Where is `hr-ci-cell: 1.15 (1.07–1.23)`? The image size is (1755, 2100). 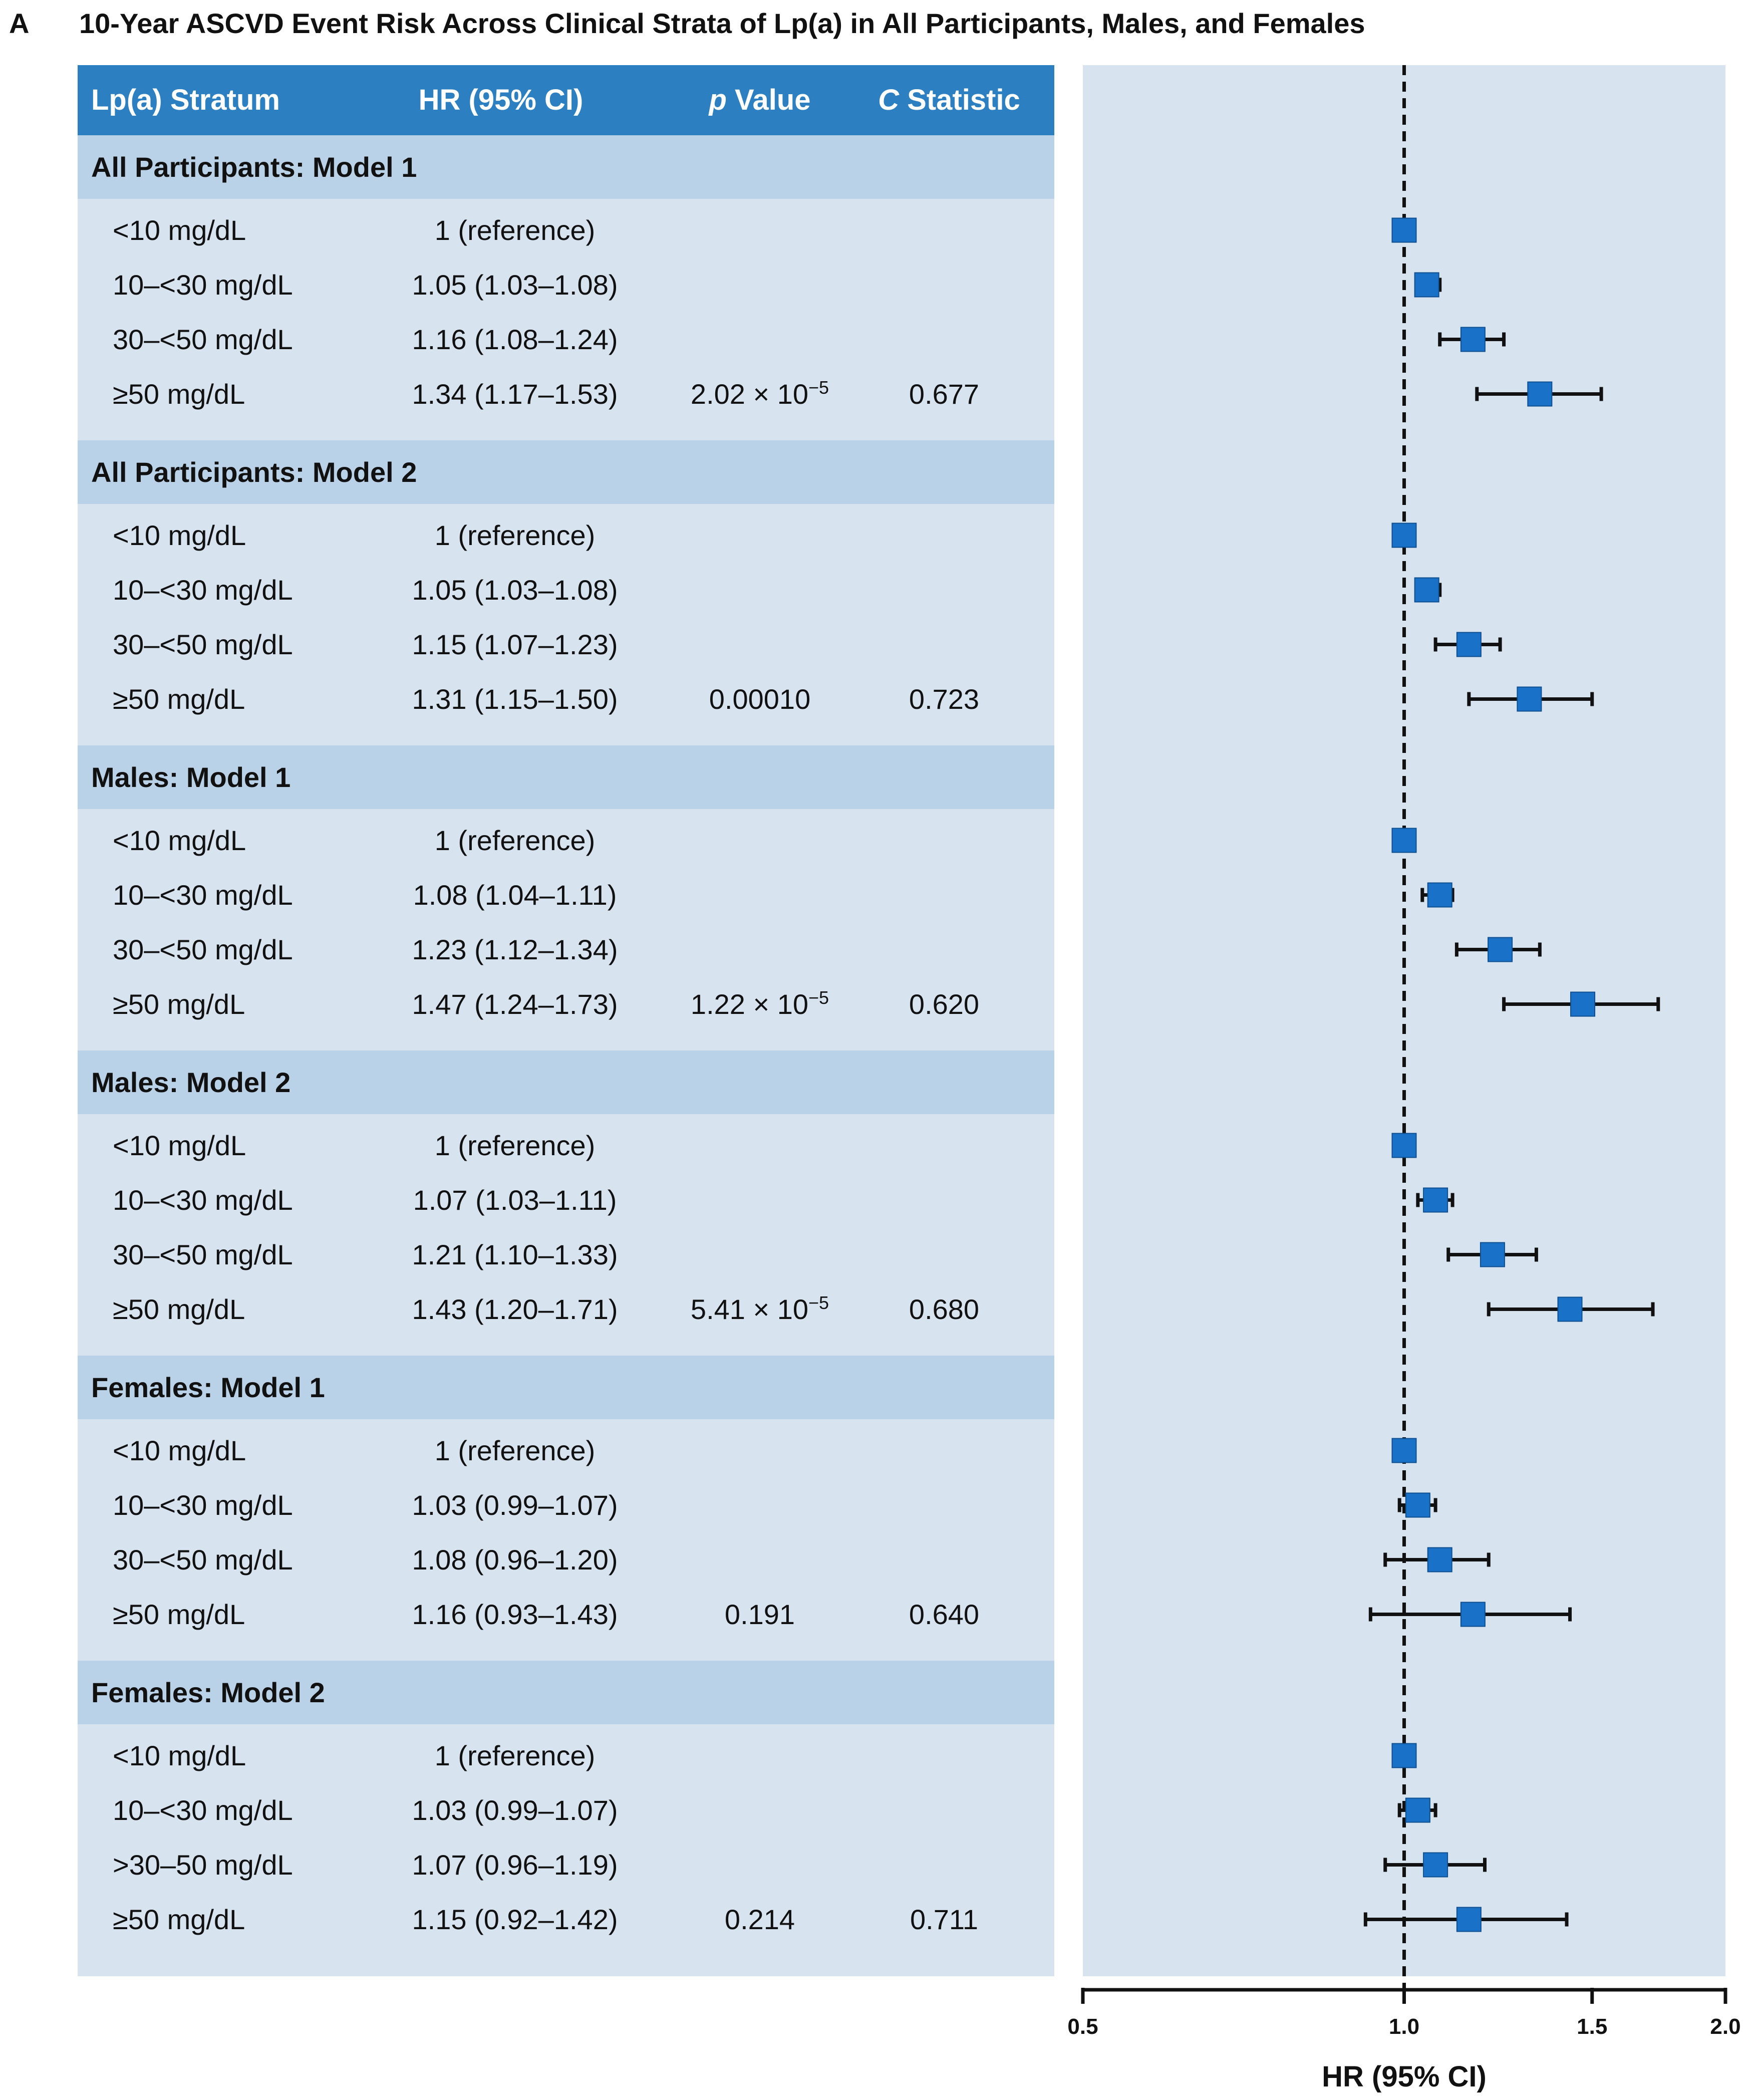
hr-ci-cell: 1.15 (1.07–1.23) is located at coordinates (515, 645).